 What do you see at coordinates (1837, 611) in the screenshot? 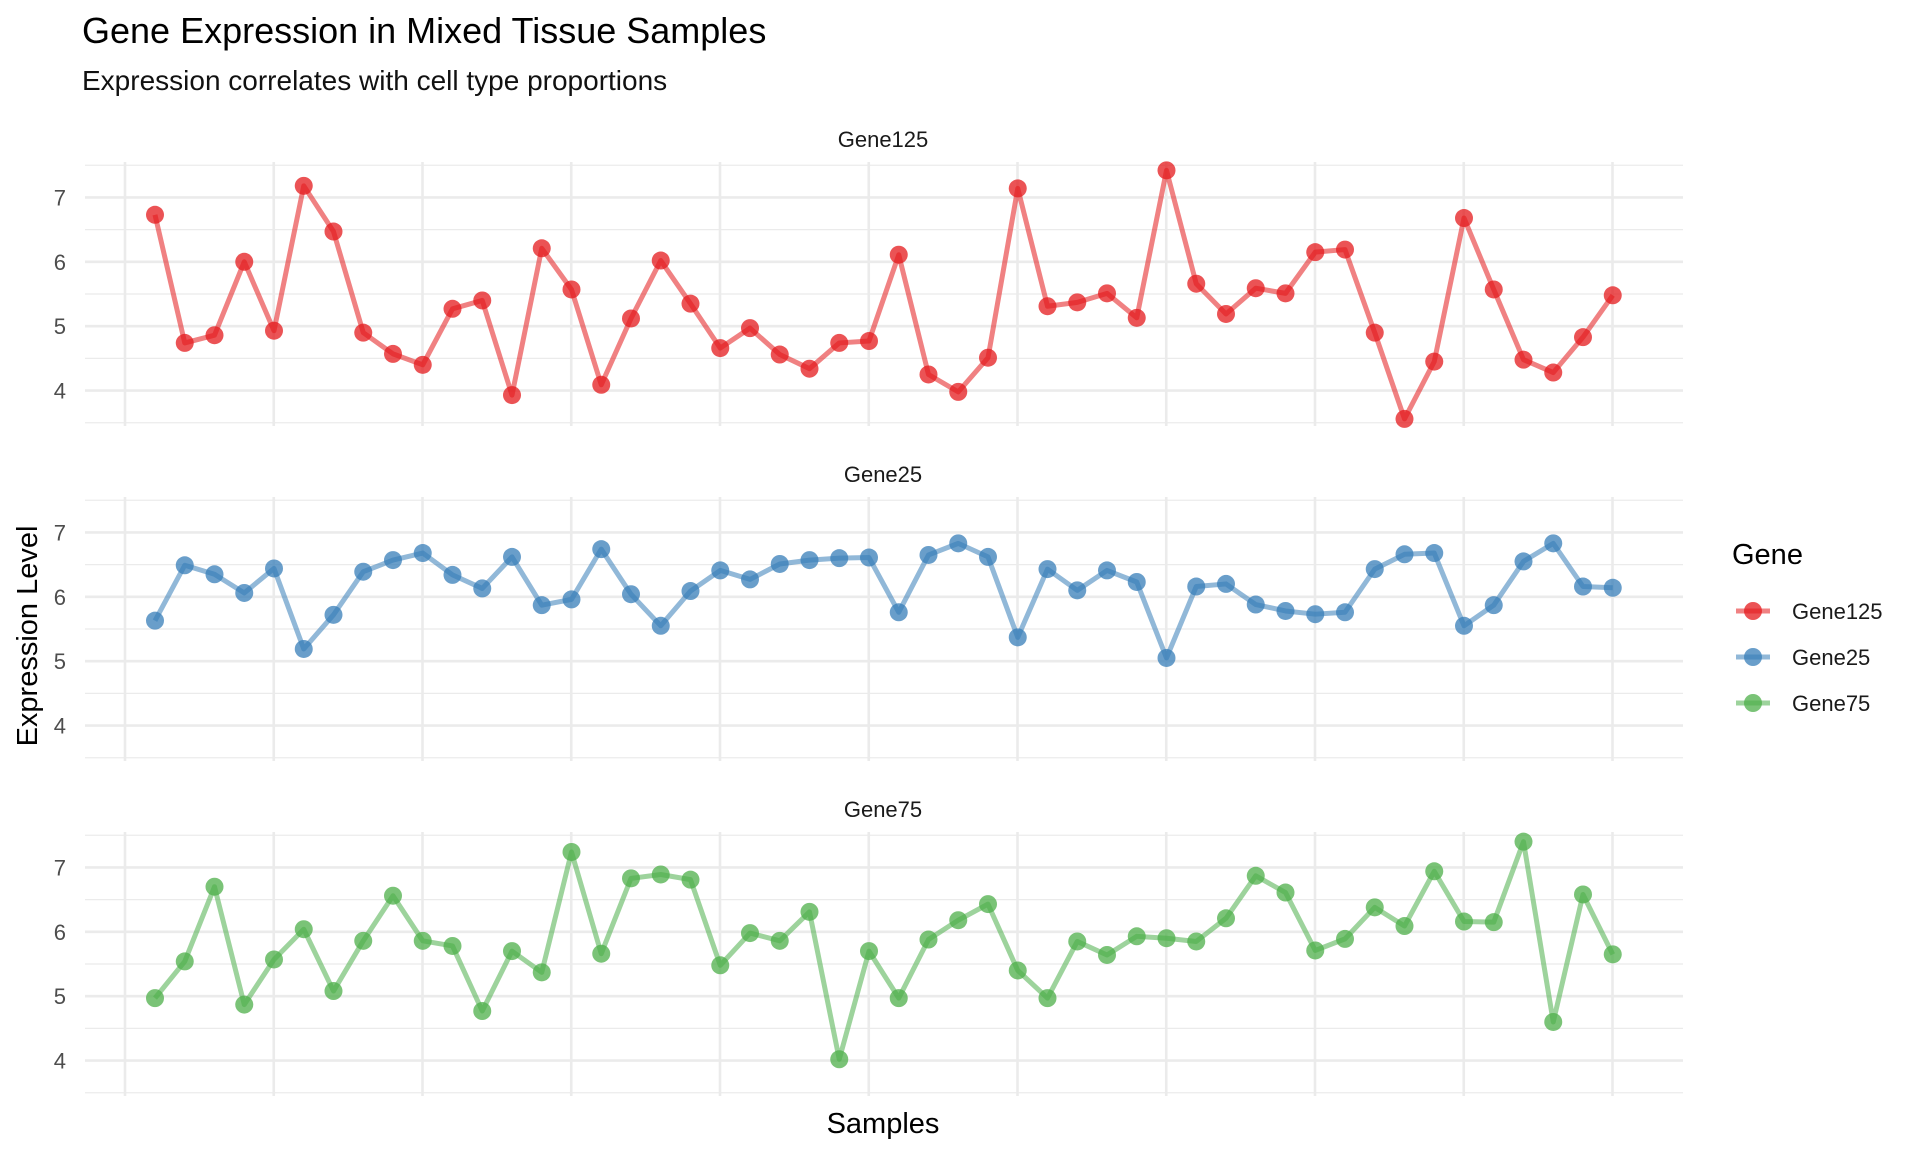
I see `legend-label: Gene125` at bounding box center [1837, 611].